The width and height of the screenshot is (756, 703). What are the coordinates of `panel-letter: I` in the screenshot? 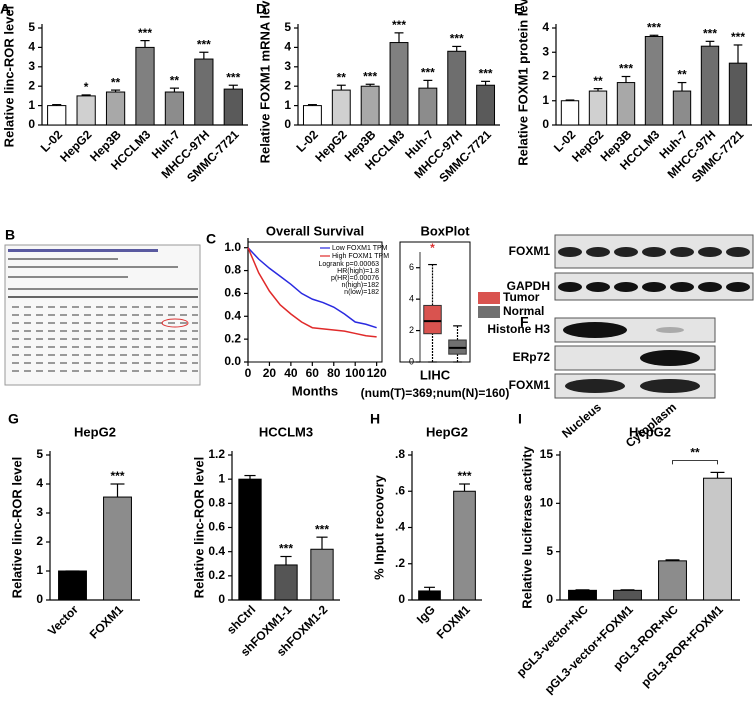 It's located at (520, 419).